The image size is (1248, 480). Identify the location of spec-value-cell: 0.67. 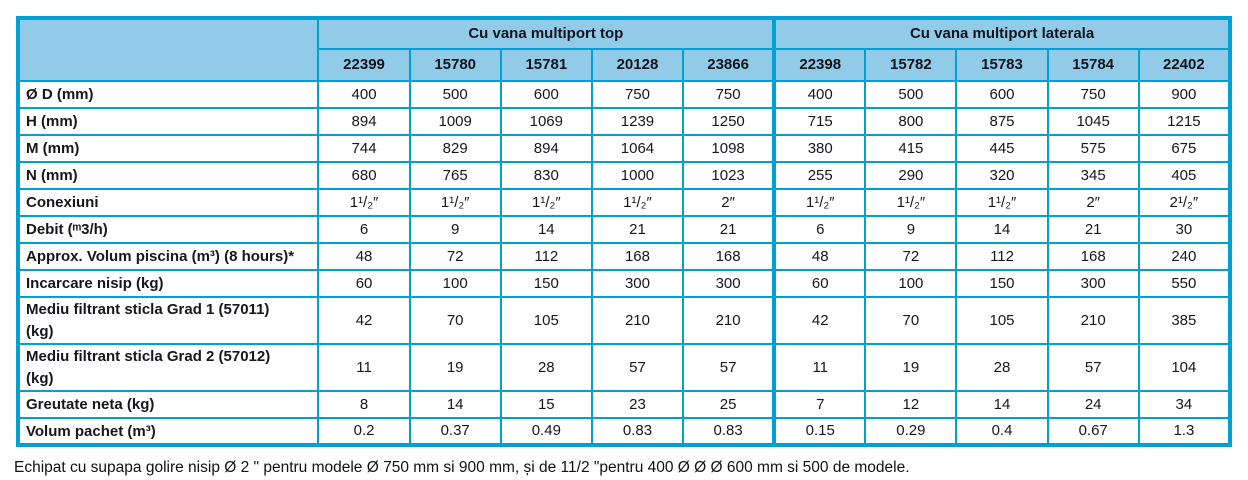
(1093, 431).